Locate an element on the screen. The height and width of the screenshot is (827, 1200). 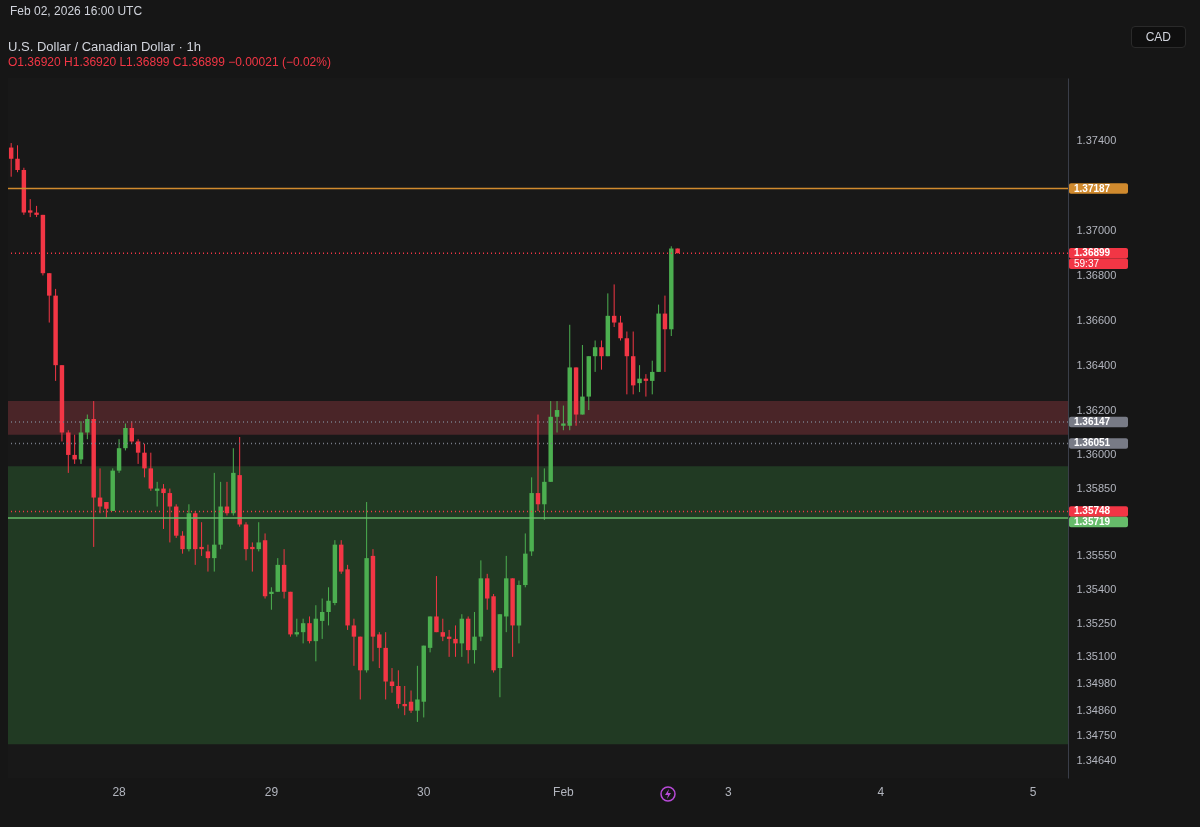
y-tick-label: 1.36200 is located at coordinates (1096, 409).